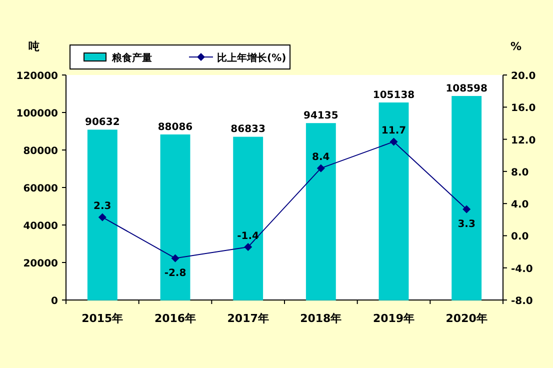 The image size is (553, 368). I want to click on y-axis-title: 吨, so click(34, 46).